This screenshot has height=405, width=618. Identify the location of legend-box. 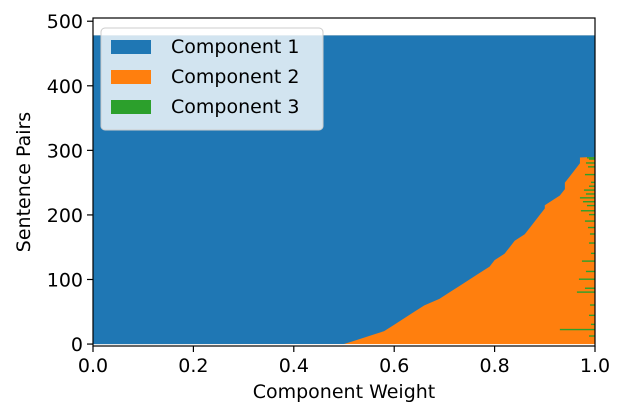
(212, 79).